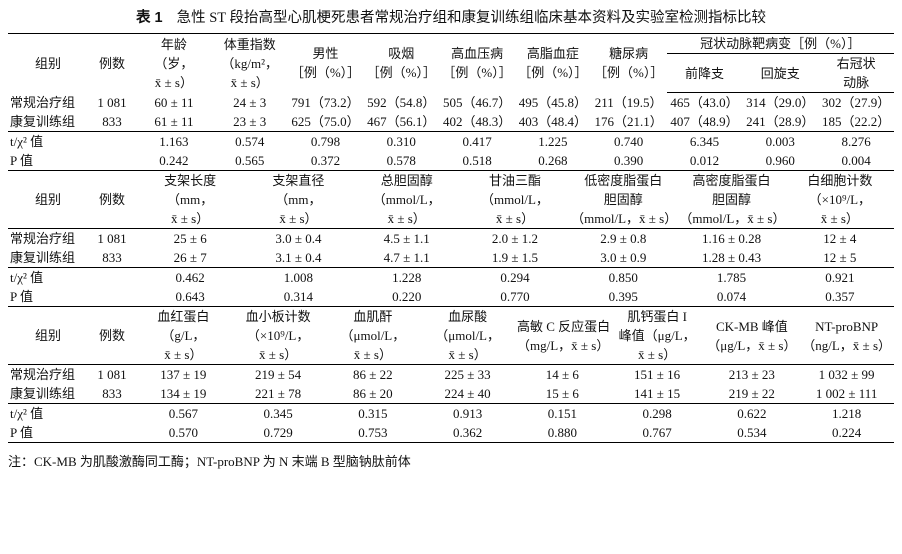 Image resolution: width=902 pixels, height=554 pixels. What do you see at coordinates (553, 63) in the screenshot?
I see `column-header: 高脂血症 ［例（%）］` at bounding box center [553, 63].